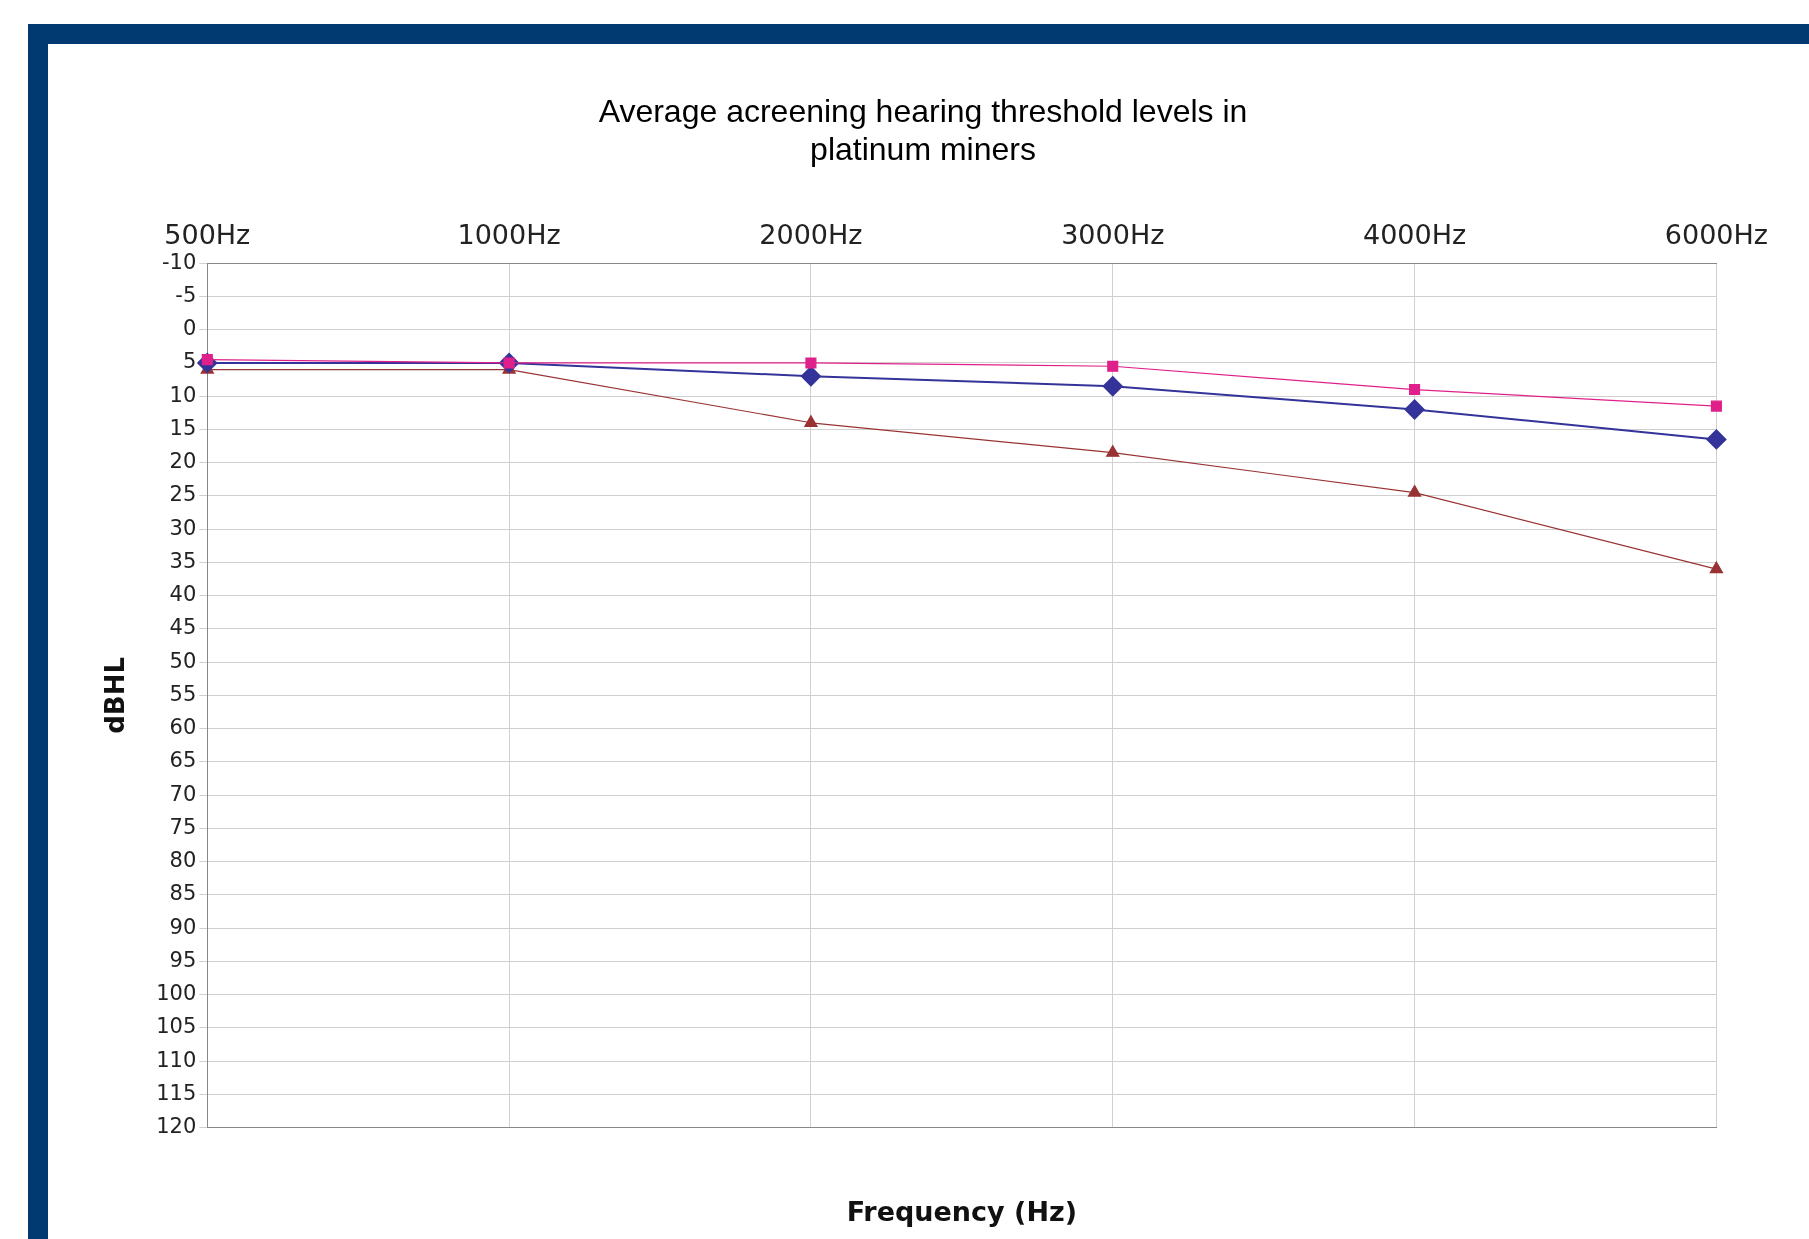 The width and height of the screenshot is (1809, 1239). I want to click on y-axis-title: dBHL, so click(115, 695).